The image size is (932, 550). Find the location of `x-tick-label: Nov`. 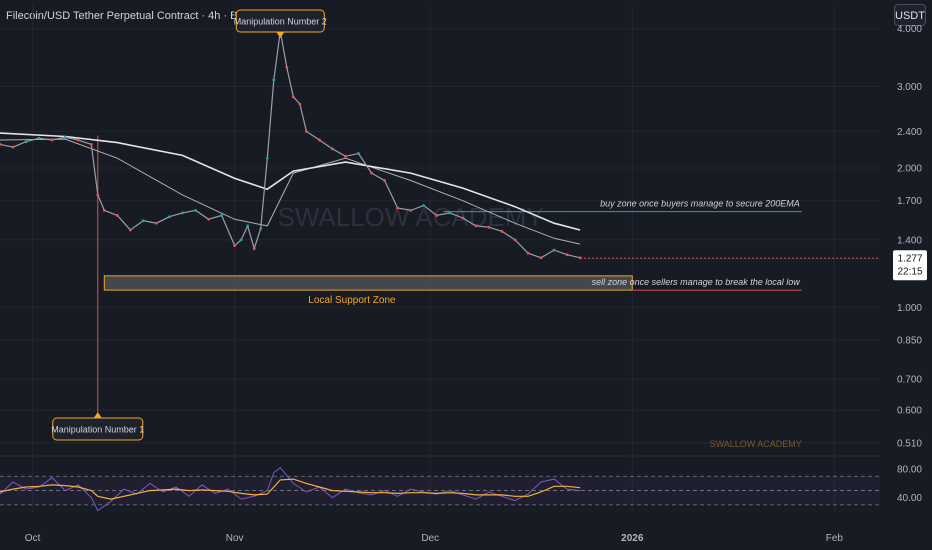

x-tick-label: Nov is located at coordinates (235, 538).